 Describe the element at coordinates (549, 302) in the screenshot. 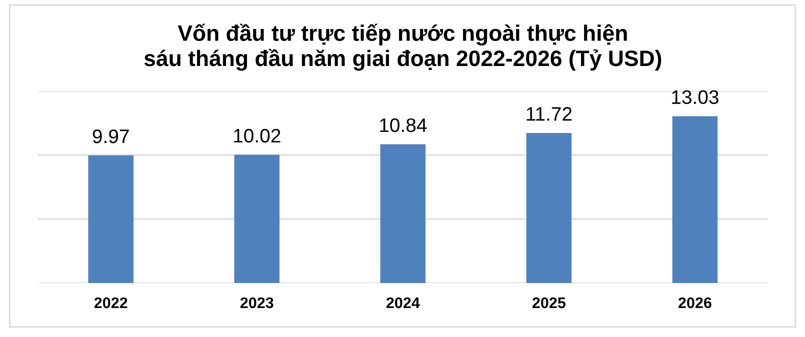

I see `x-tick-label: 2025` at that location.